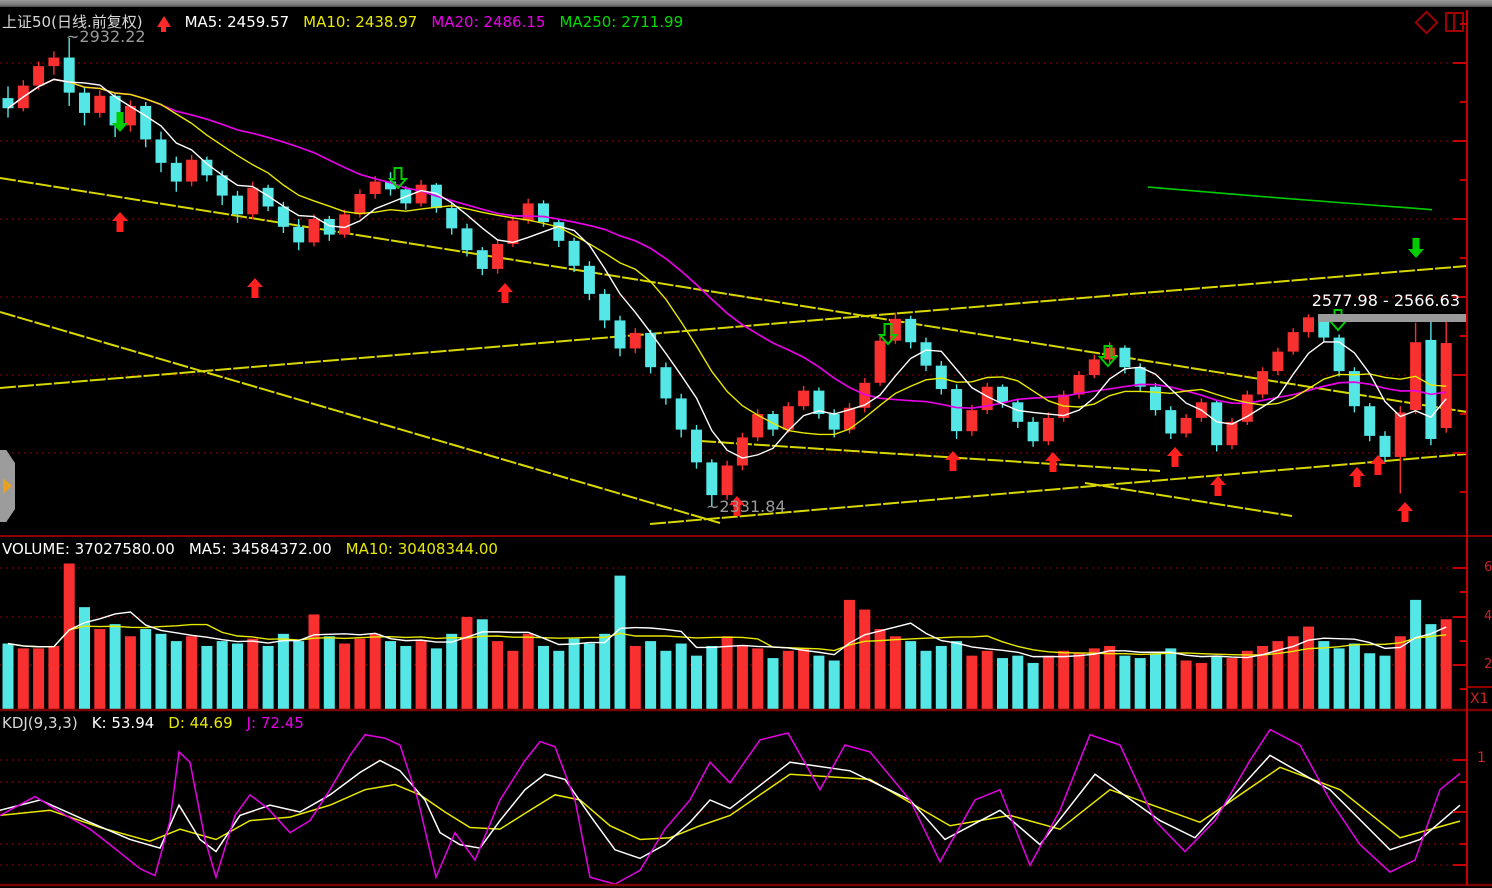 The height and width of the screenshot is (888, 1492). What do you see at coordinates (1488, 616) in the screenshot?
I see `volume-axis-tick-2: 4` at bounding box center [1488, 616].